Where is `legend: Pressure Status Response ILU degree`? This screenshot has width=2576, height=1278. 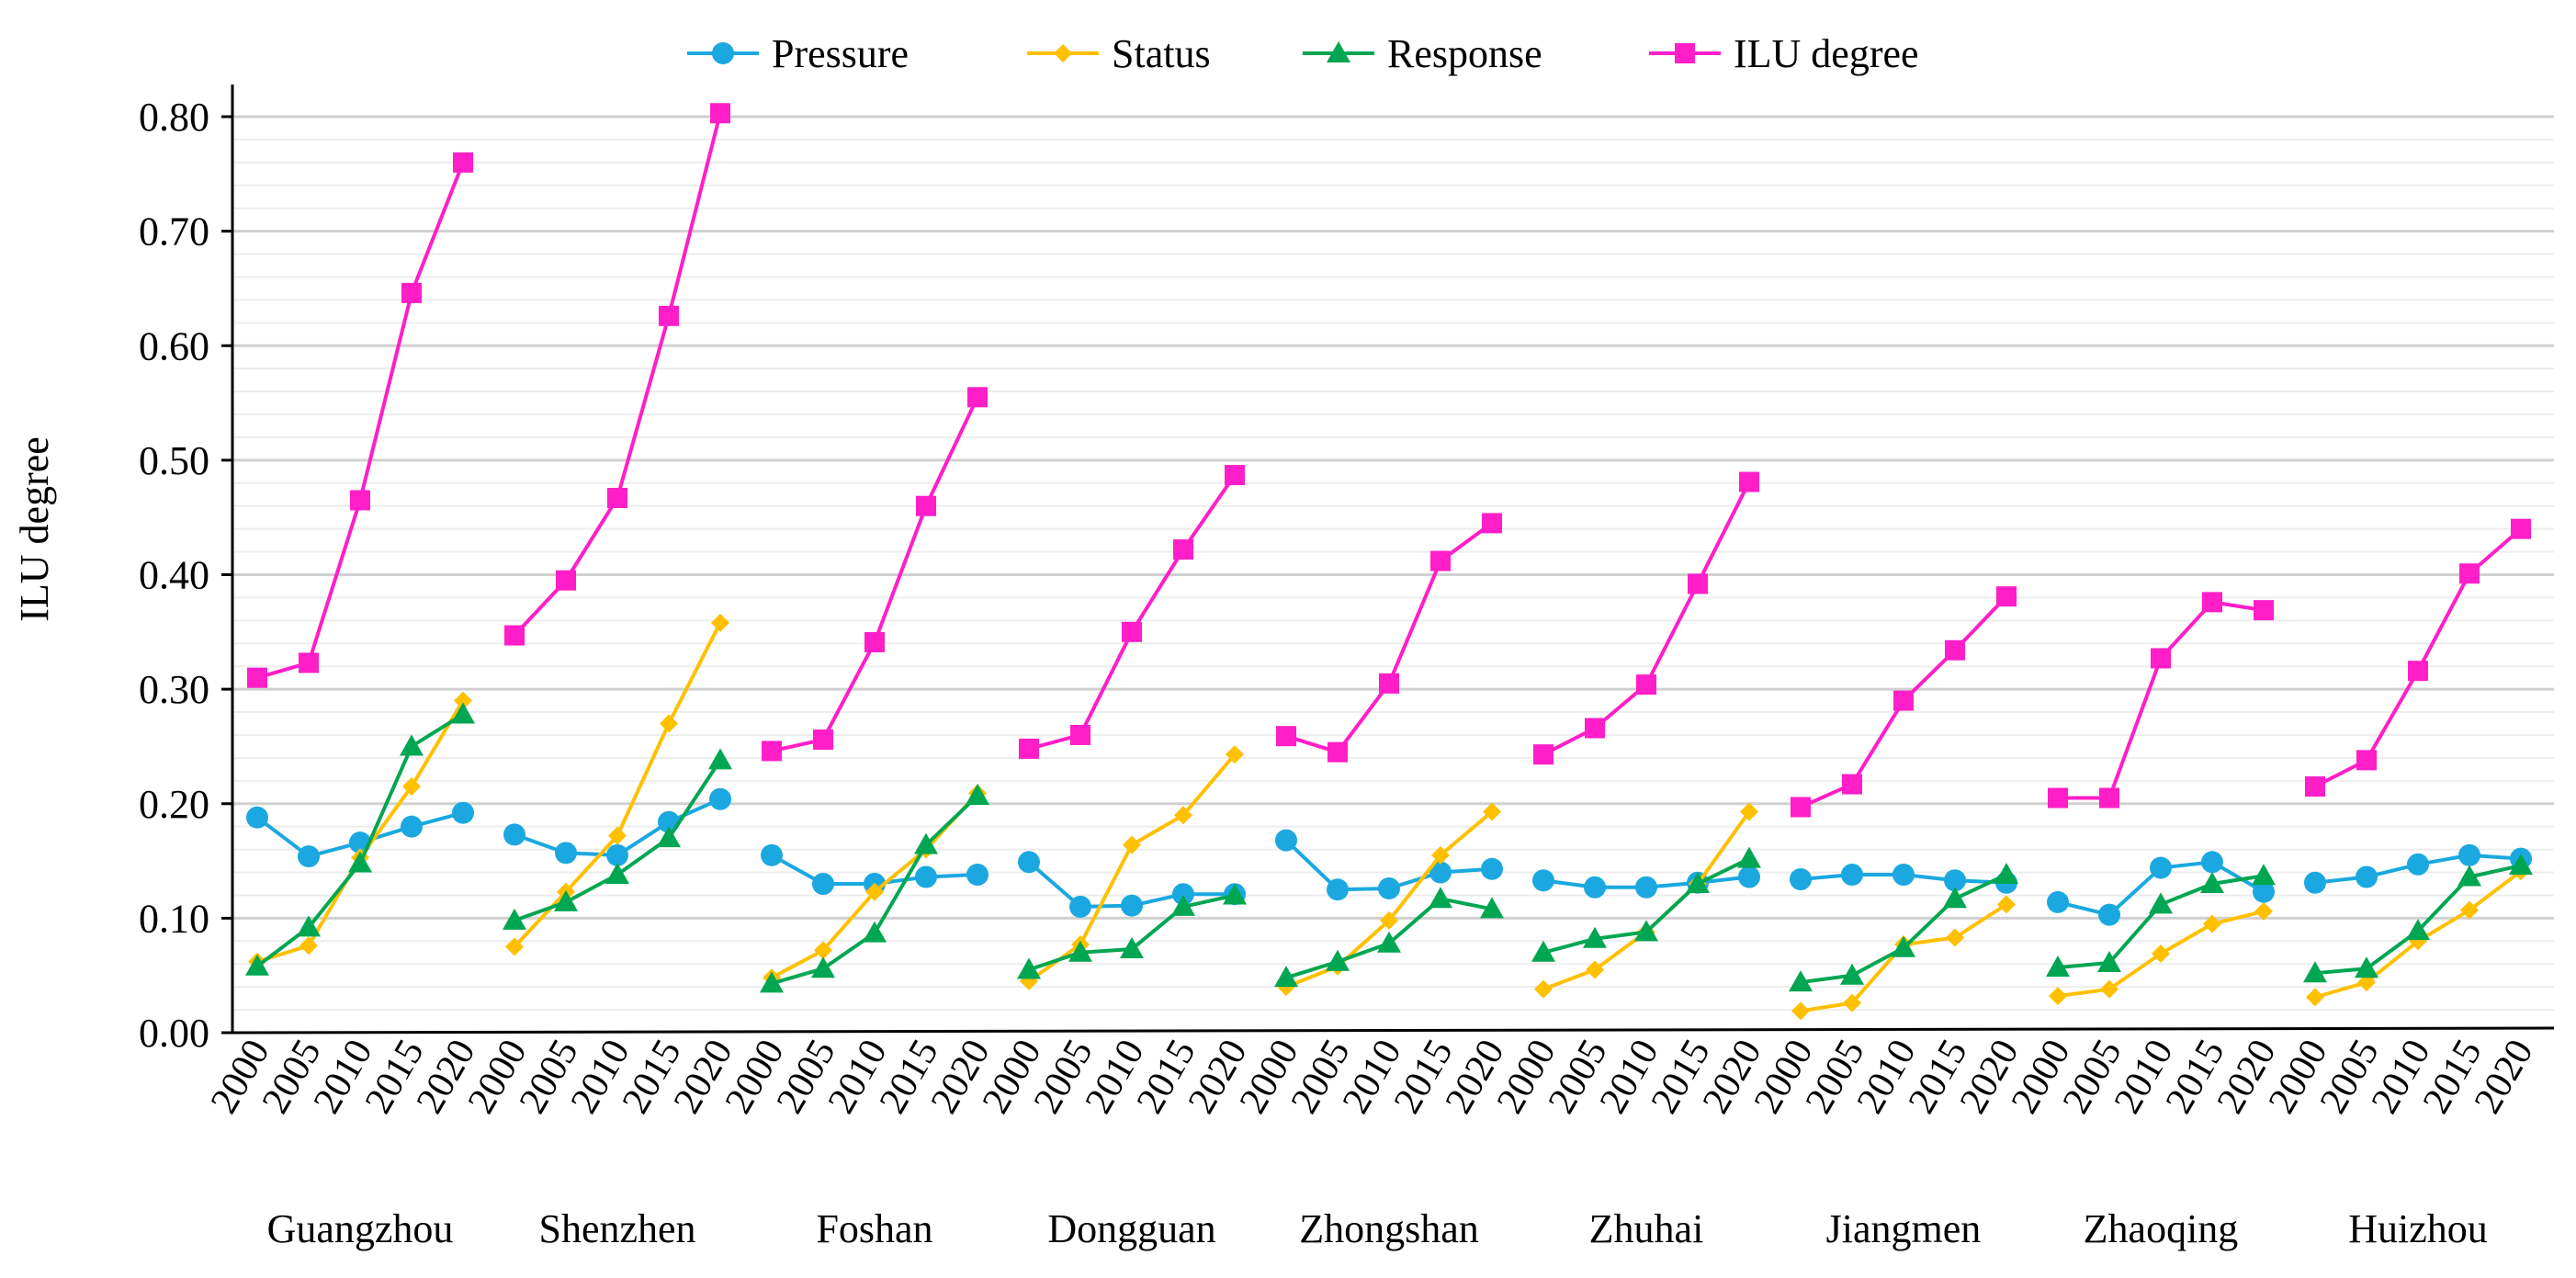
legend: Pressure Status Response ILU degree is located at coordinates (1303, 53).